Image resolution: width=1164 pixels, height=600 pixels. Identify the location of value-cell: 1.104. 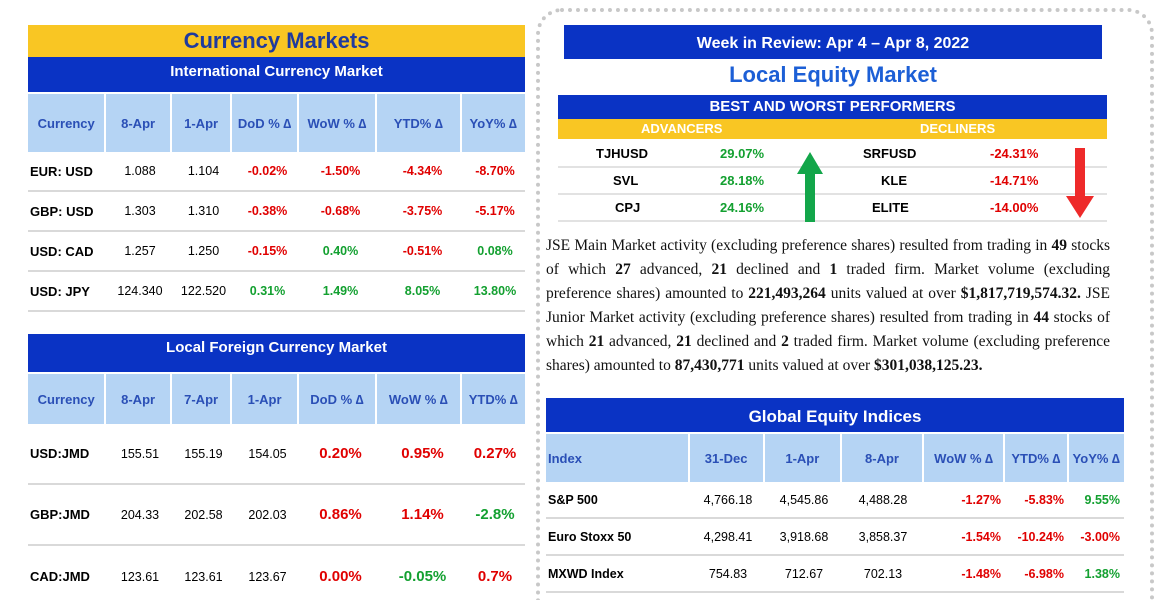
(203, 171).